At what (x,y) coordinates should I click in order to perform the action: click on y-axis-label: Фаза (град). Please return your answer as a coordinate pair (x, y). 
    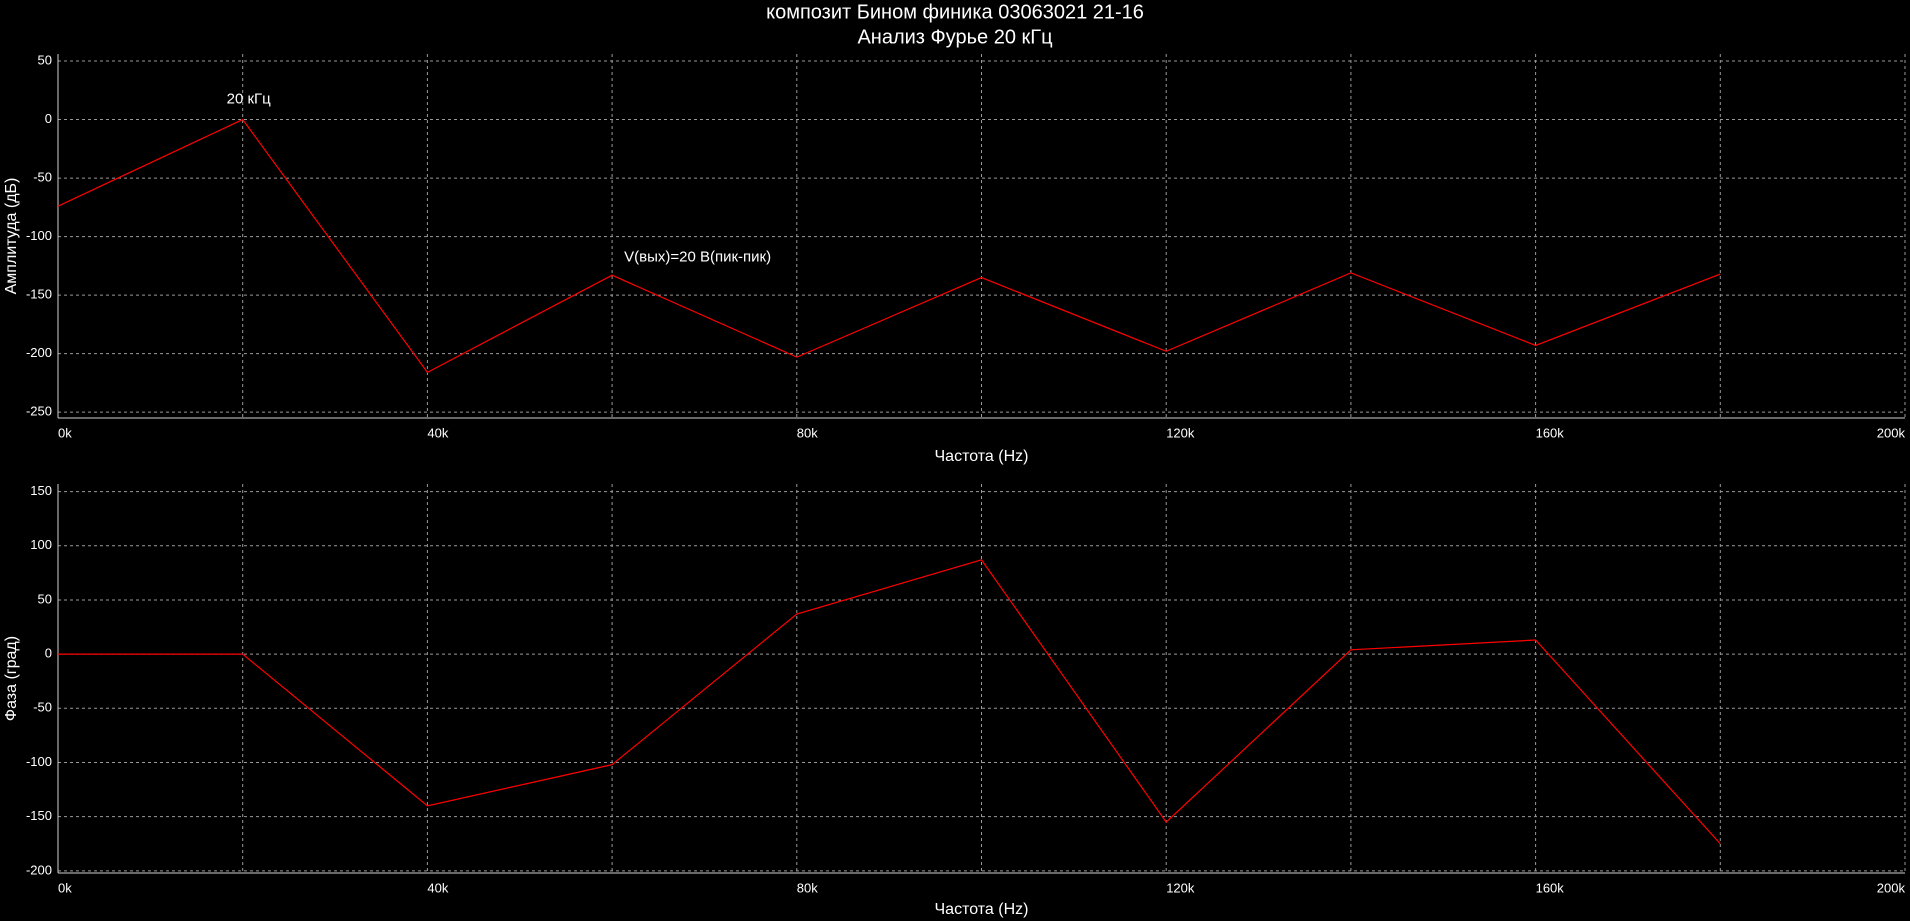
    Looking at the image, I should click on (11, 678).